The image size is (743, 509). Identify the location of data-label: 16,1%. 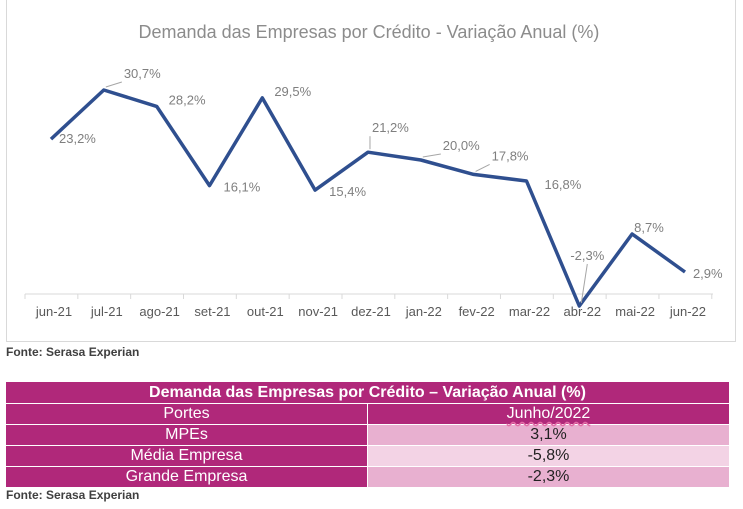
(241, 187).